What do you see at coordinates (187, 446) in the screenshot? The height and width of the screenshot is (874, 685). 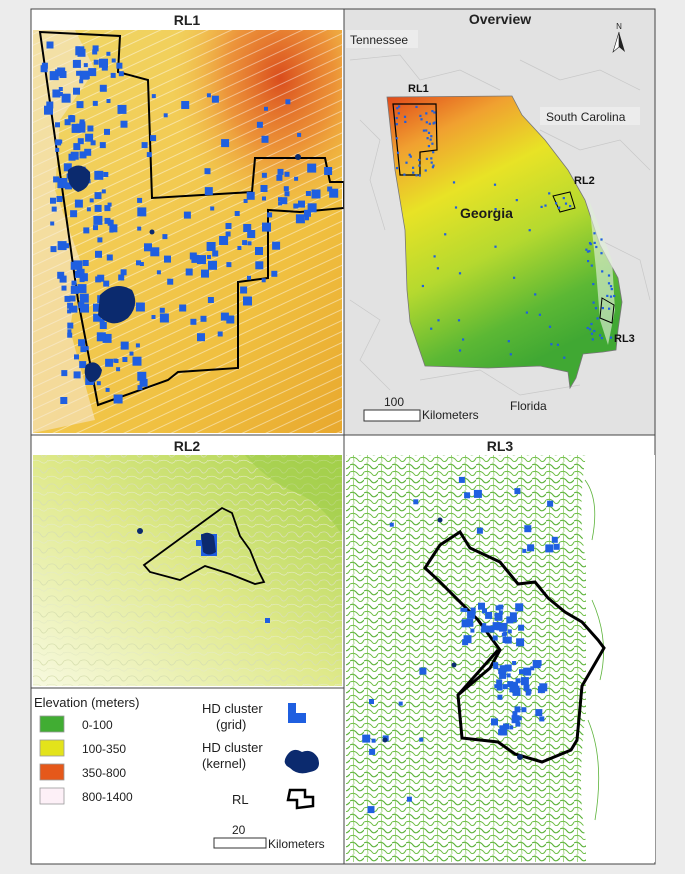 I see `panel-title-rl2: RL2` at bounding box center [187, 446].